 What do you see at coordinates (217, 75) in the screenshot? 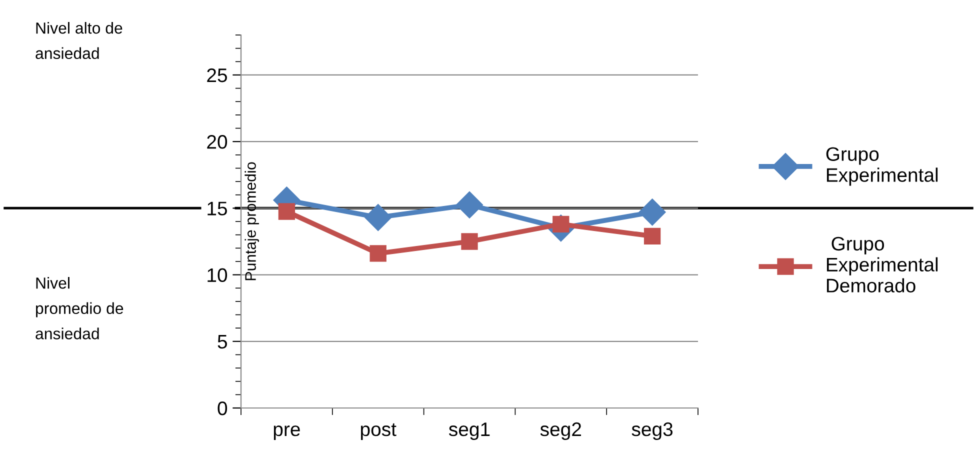
I see `y-tick-label: 25` at bounding box center [217, 75].